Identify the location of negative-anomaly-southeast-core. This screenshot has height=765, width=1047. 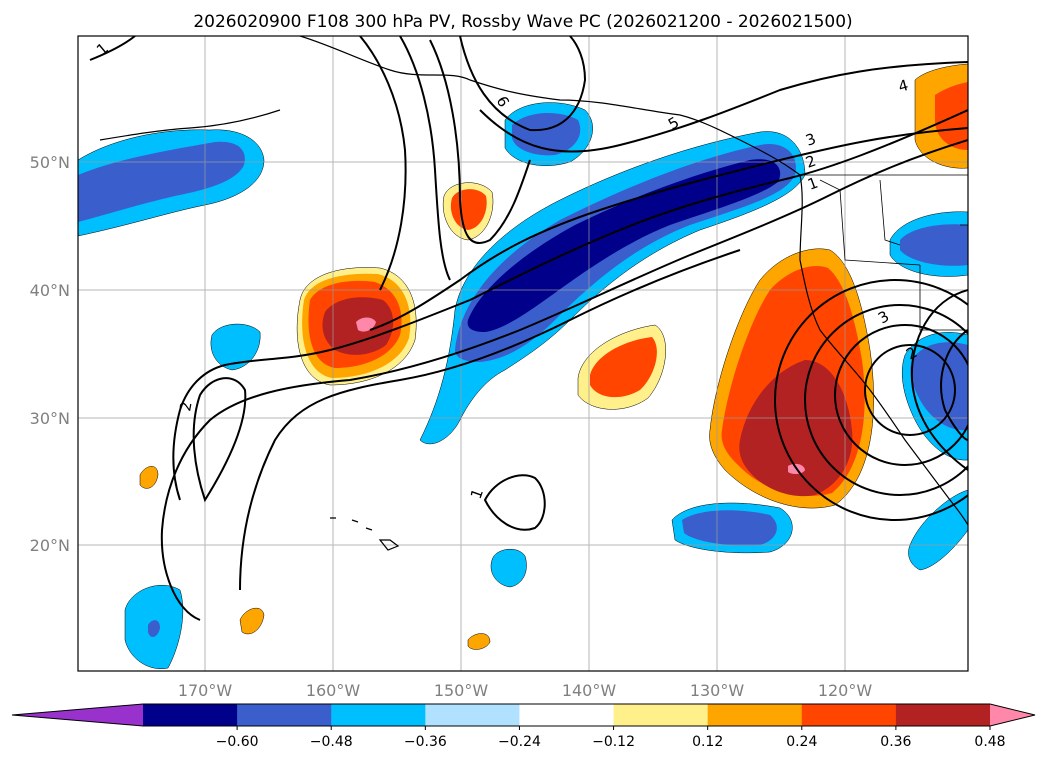
(939, 386).